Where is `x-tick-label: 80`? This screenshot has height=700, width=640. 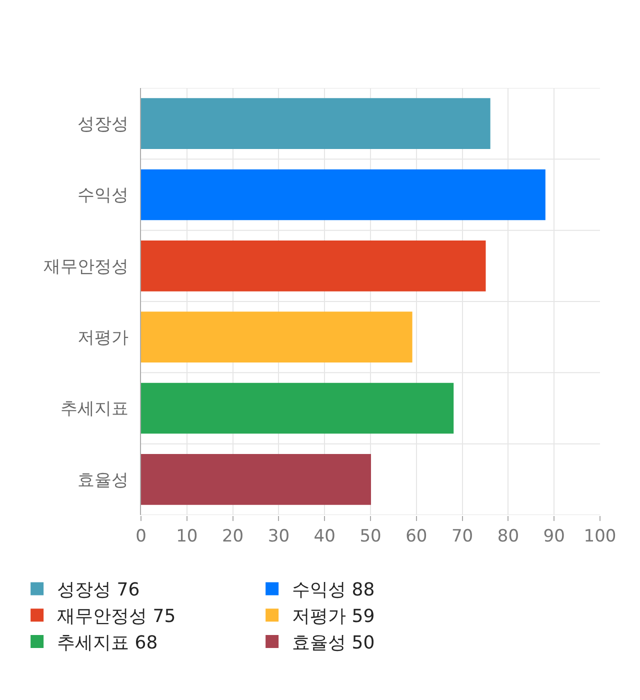
x-tick-label: 80 is located at coordinates (508, 536).